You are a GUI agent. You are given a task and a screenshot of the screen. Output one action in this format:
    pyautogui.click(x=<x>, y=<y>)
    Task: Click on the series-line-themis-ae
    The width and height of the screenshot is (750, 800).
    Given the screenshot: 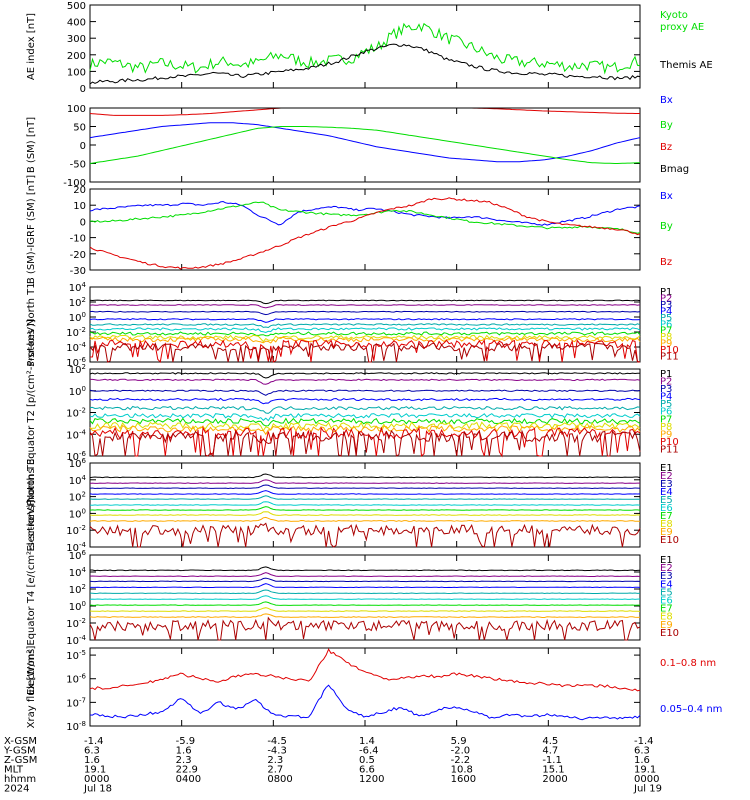 What is the action you would take?
    pyautogui.click(x=365, y=64)
    